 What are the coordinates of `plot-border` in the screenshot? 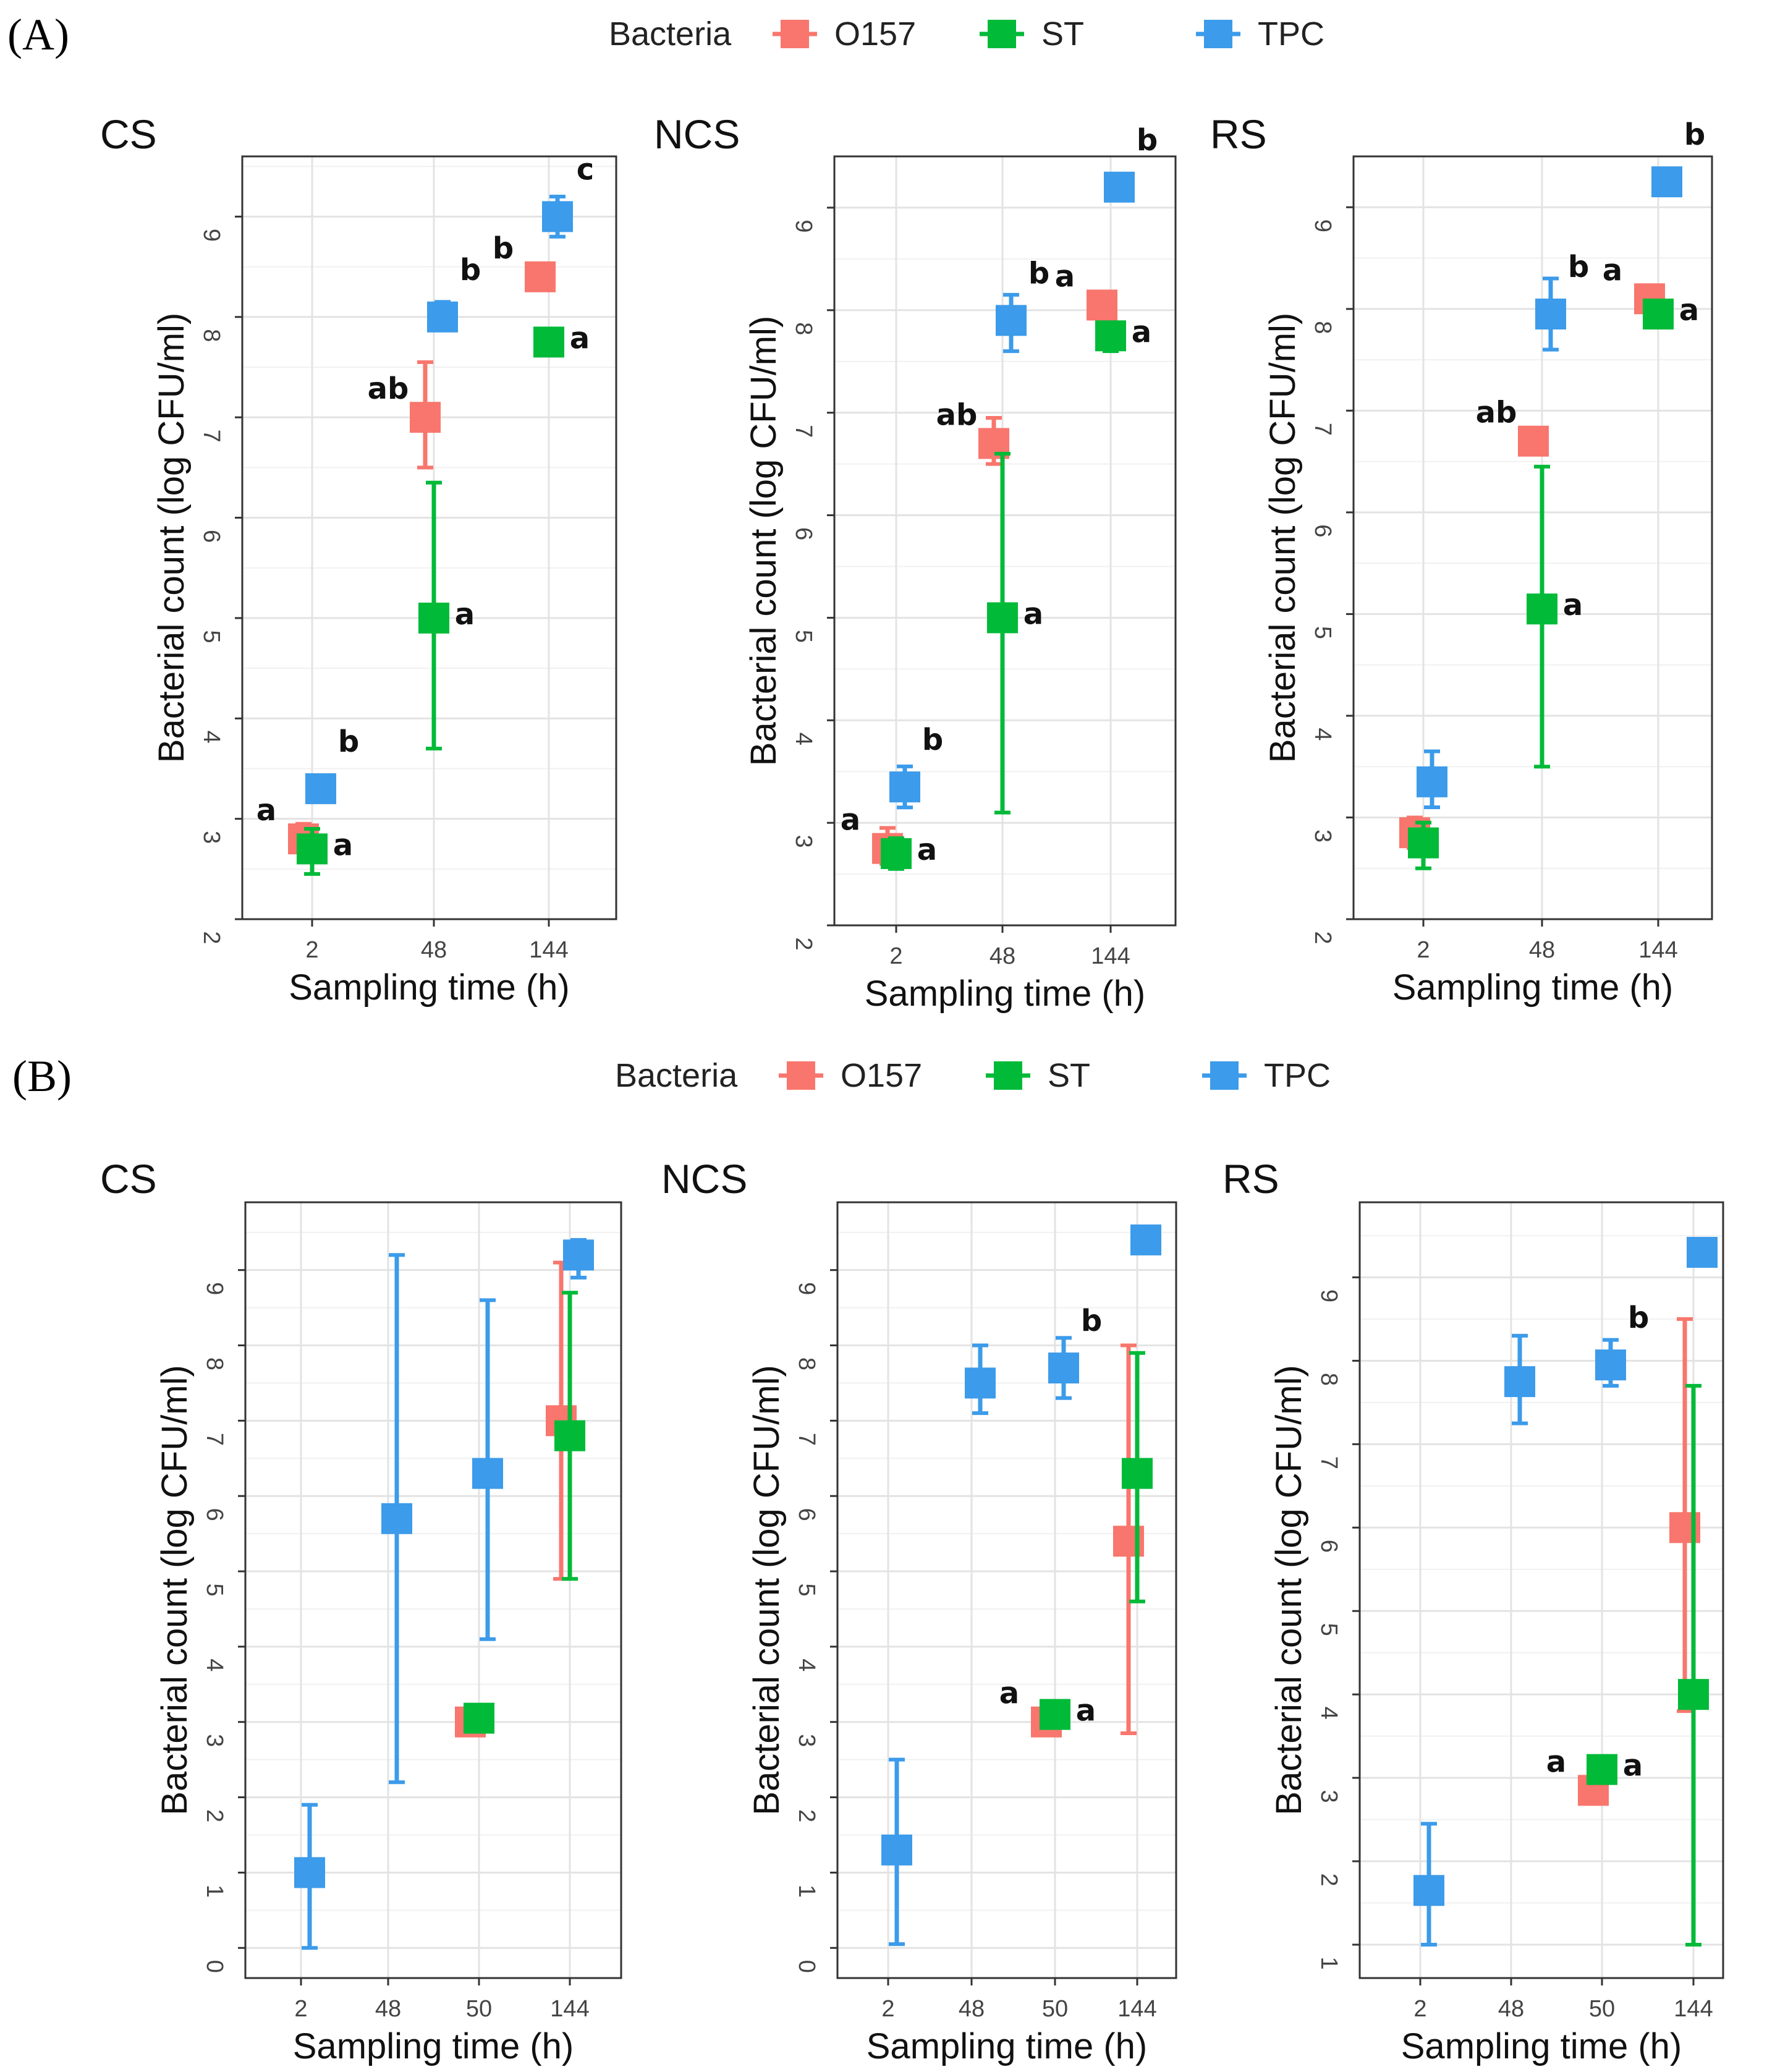 It's located at (1006, 1590).